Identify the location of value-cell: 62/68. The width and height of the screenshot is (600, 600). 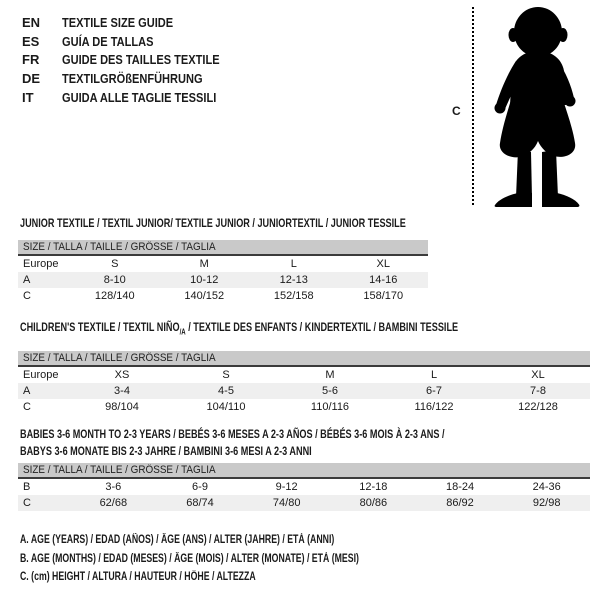
(113, 503).